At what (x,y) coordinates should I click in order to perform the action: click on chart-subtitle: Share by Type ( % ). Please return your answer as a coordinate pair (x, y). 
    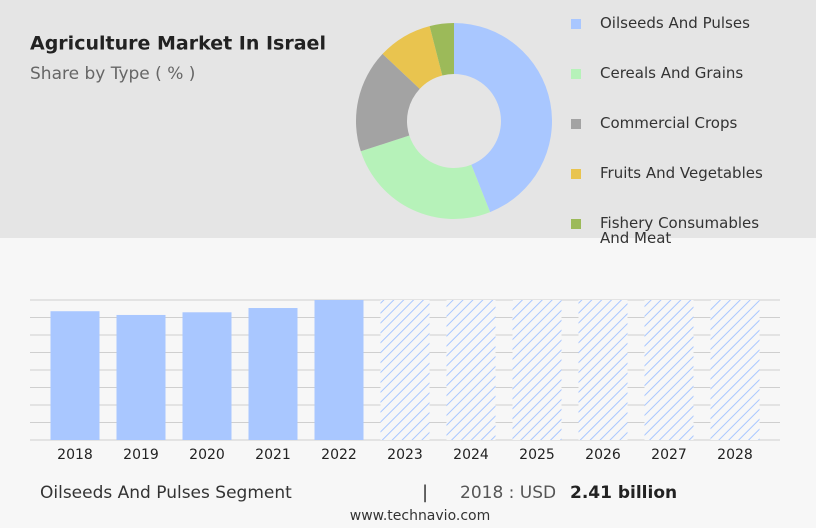
    Looking at the image, I should click on (112, 74).